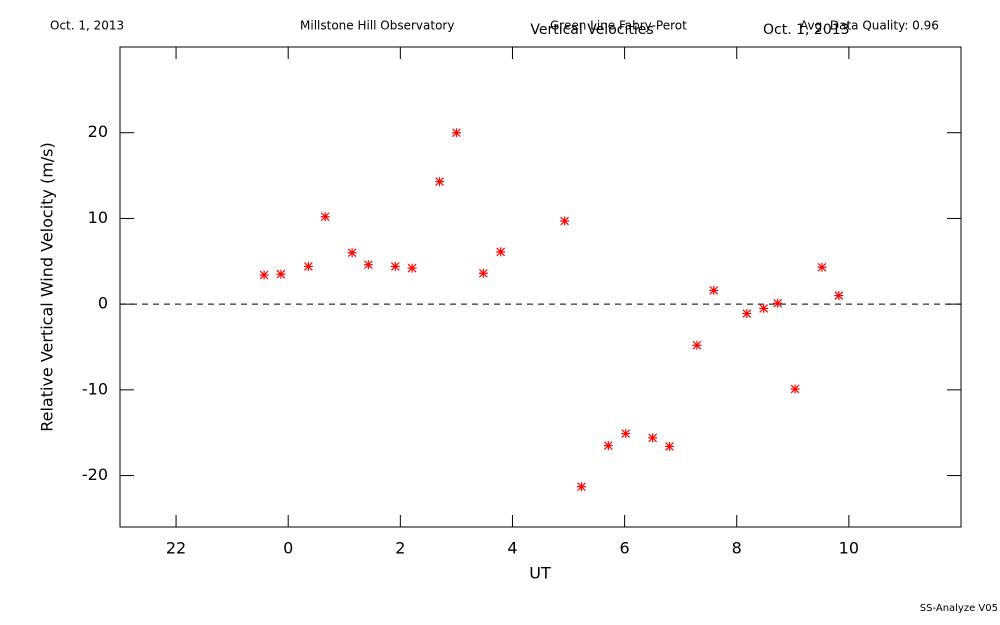  I want to click on y-tick-label: 10, so click(98, 217).